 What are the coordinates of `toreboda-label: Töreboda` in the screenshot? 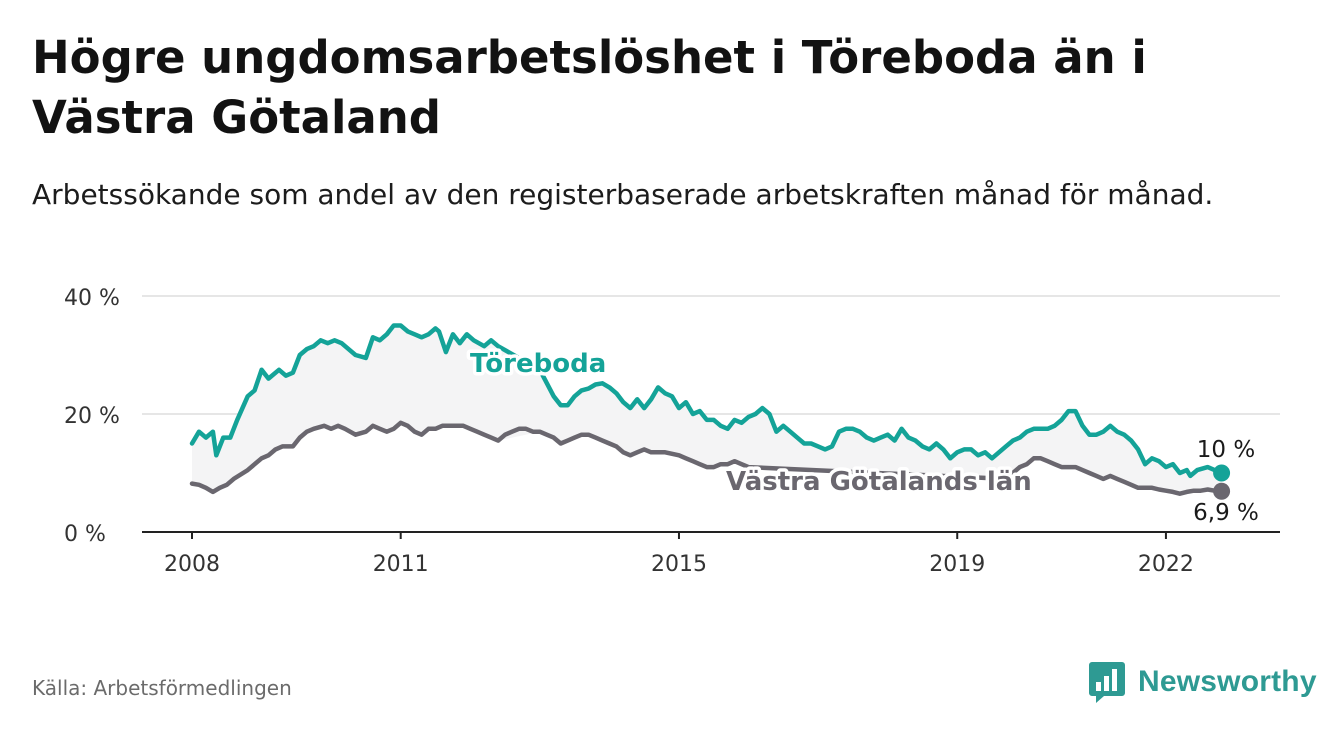 It's located at (538, 364).